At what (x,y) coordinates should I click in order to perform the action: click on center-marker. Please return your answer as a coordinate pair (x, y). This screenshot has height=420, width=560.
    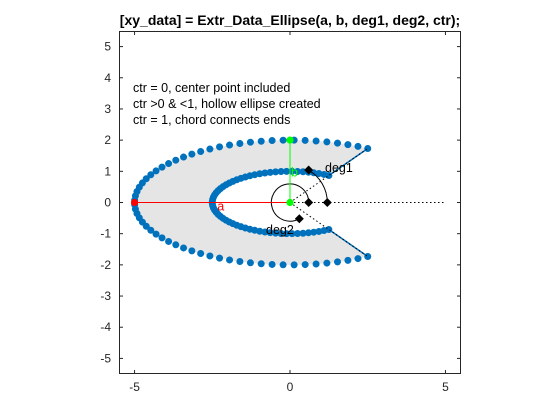
    Looking at the image, I should click on (290, 202).